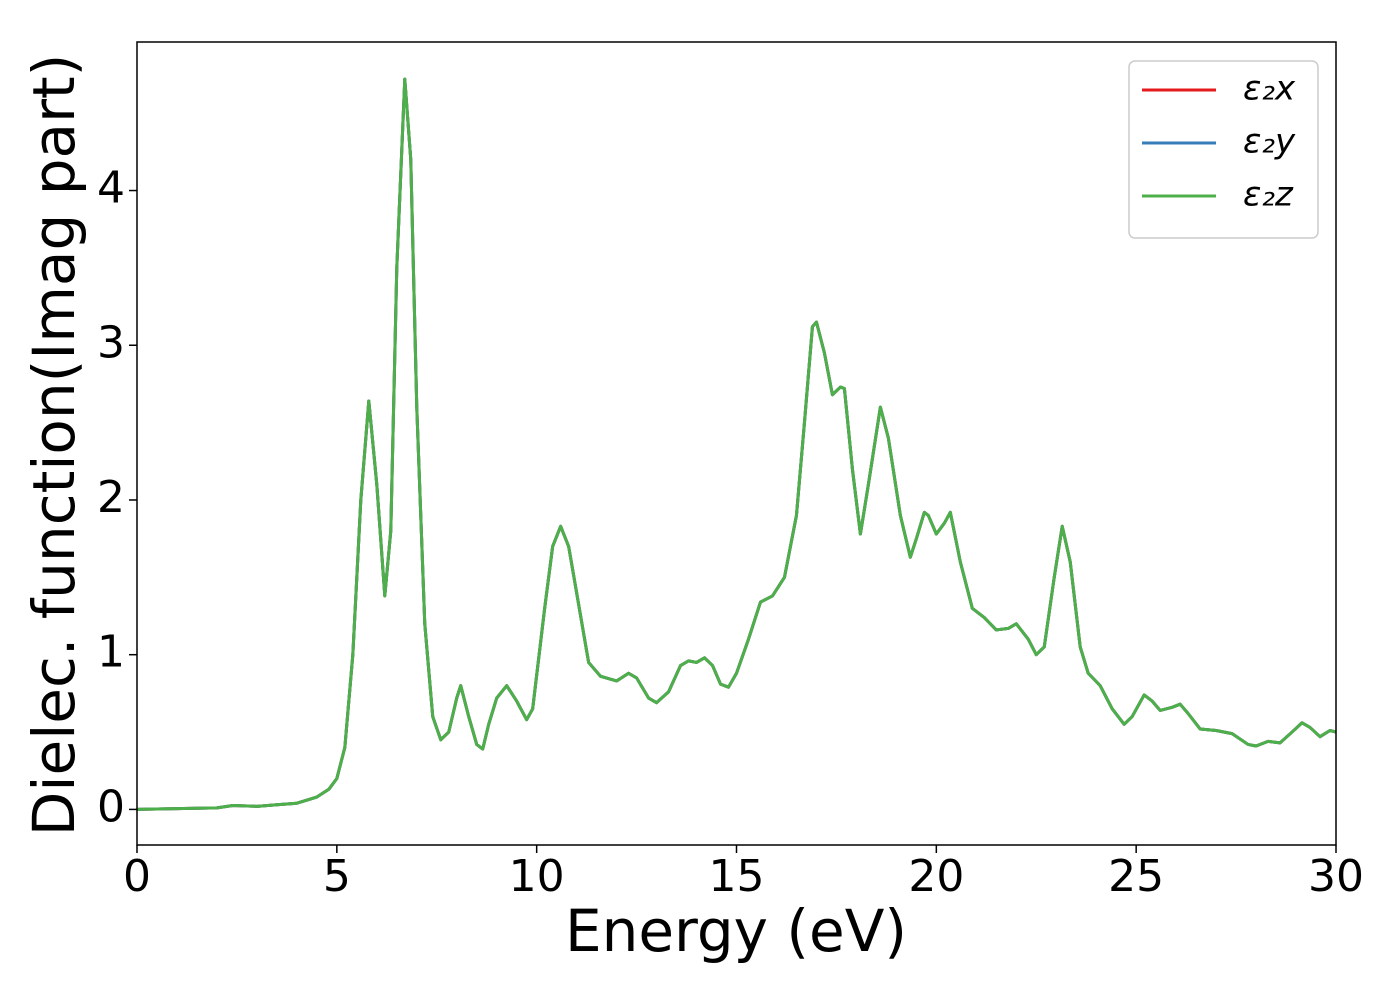  What do you see at coordinates (537, 876) in the screenshot?
I see `x-tick-label: 10` at bounding box center [537, 876].